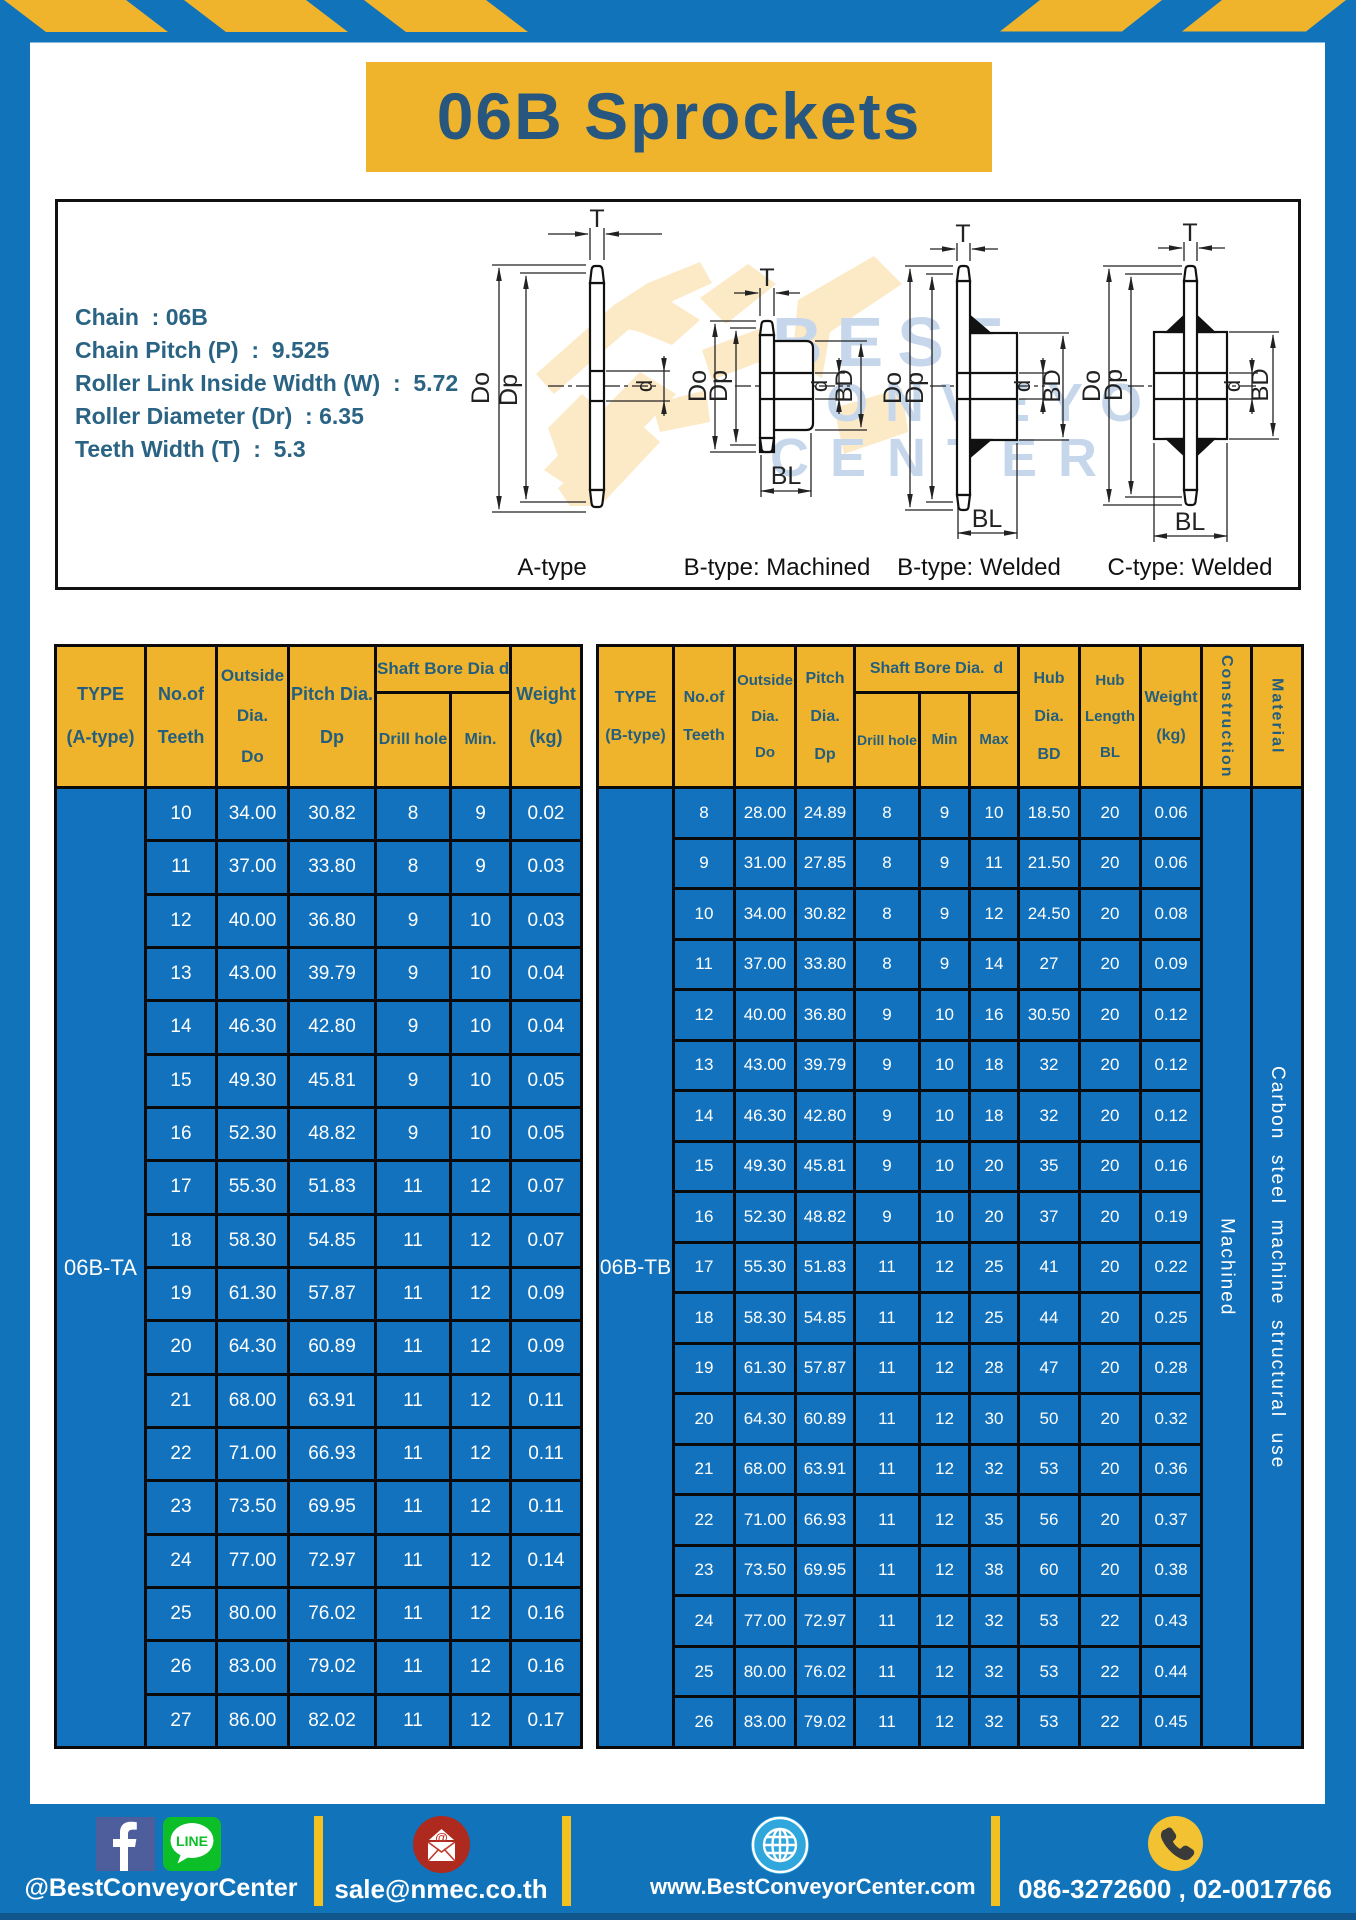 The height and width of the screenshot is (1920, 1356). I want to click on svg-text: B-type: Machined, so click(777, 567).